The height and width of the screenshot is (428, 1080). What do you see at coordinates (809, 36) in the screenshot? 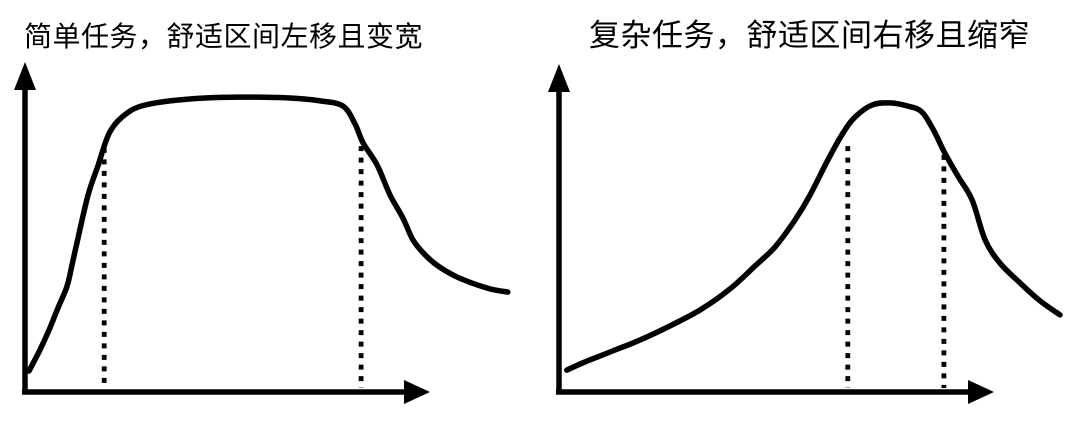
I see `chart-title-complex-task: 复杂任务，舒适区间右移且缩窄` at bounding box center [809, 36].